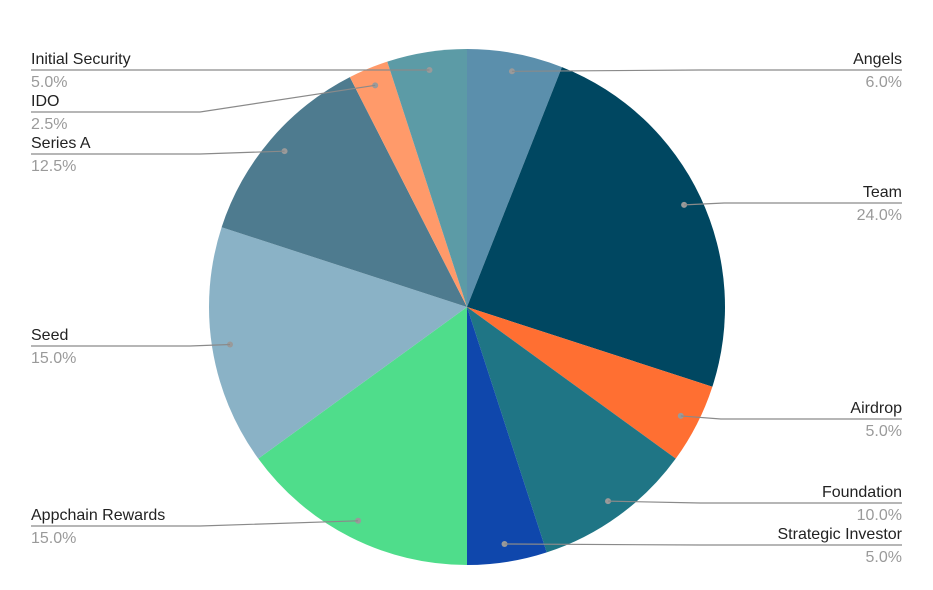 The image size is (933, 590). Describe the element at coordinates (81, 59) in the screenshot. I see `slice-label-initial-security: Initial Security` at that location.